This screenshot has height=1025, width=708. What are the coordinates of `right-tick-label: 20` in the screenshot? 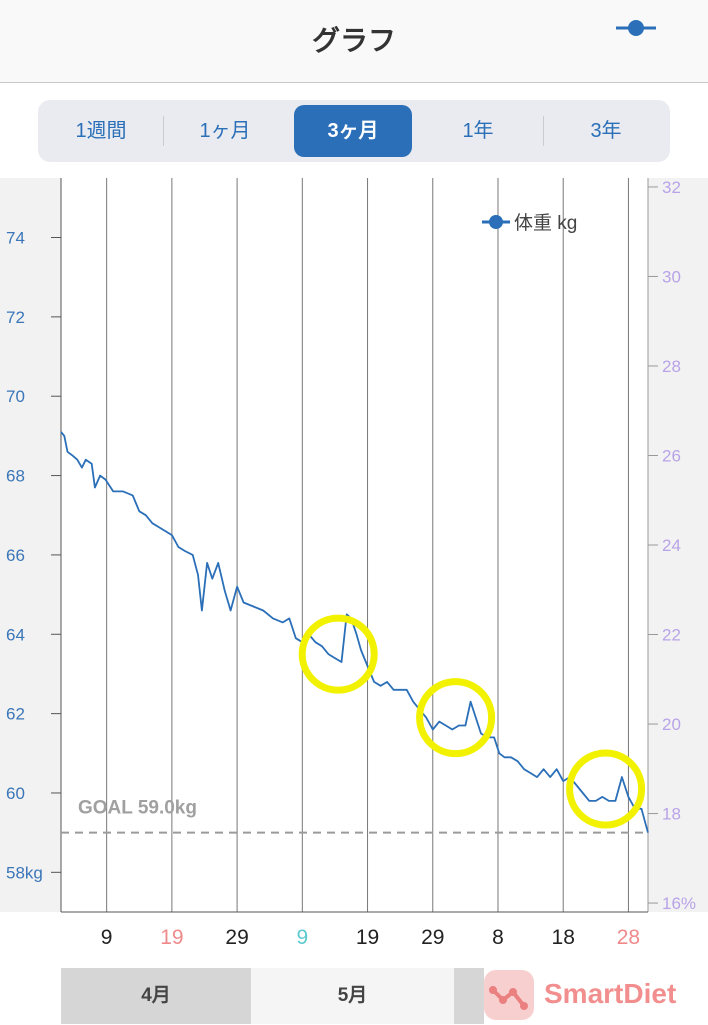 It's located at (671, 724).